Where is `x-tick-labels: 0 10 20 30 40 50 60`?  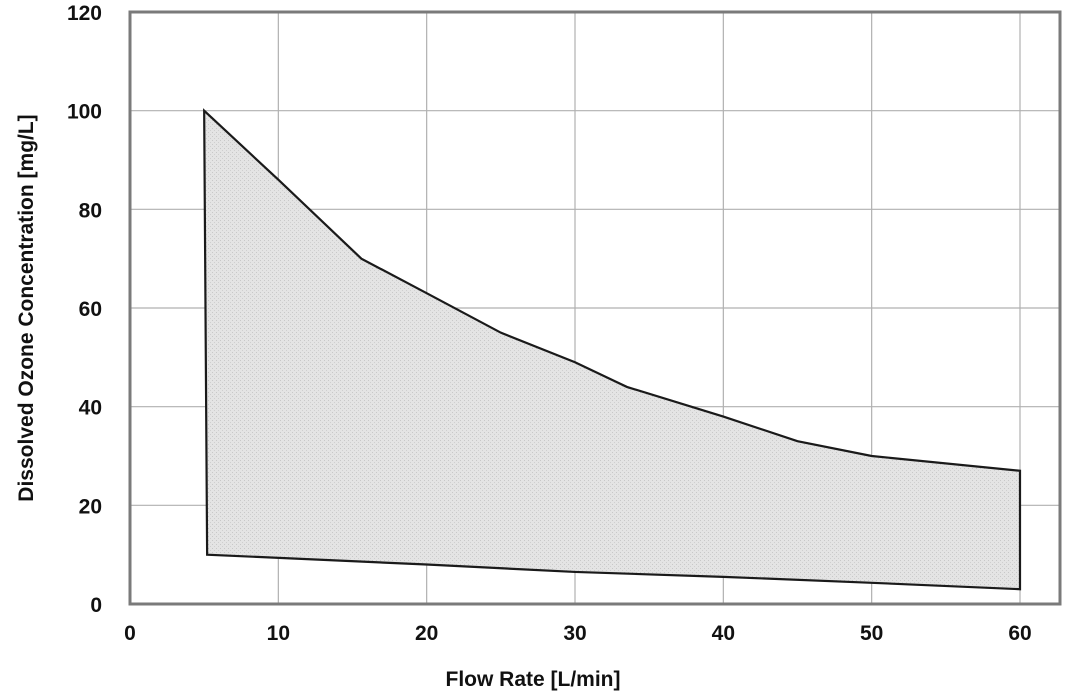 x-tick-labels: 0 10 20 30 40 50 60 is located at coordinates (578, 633).